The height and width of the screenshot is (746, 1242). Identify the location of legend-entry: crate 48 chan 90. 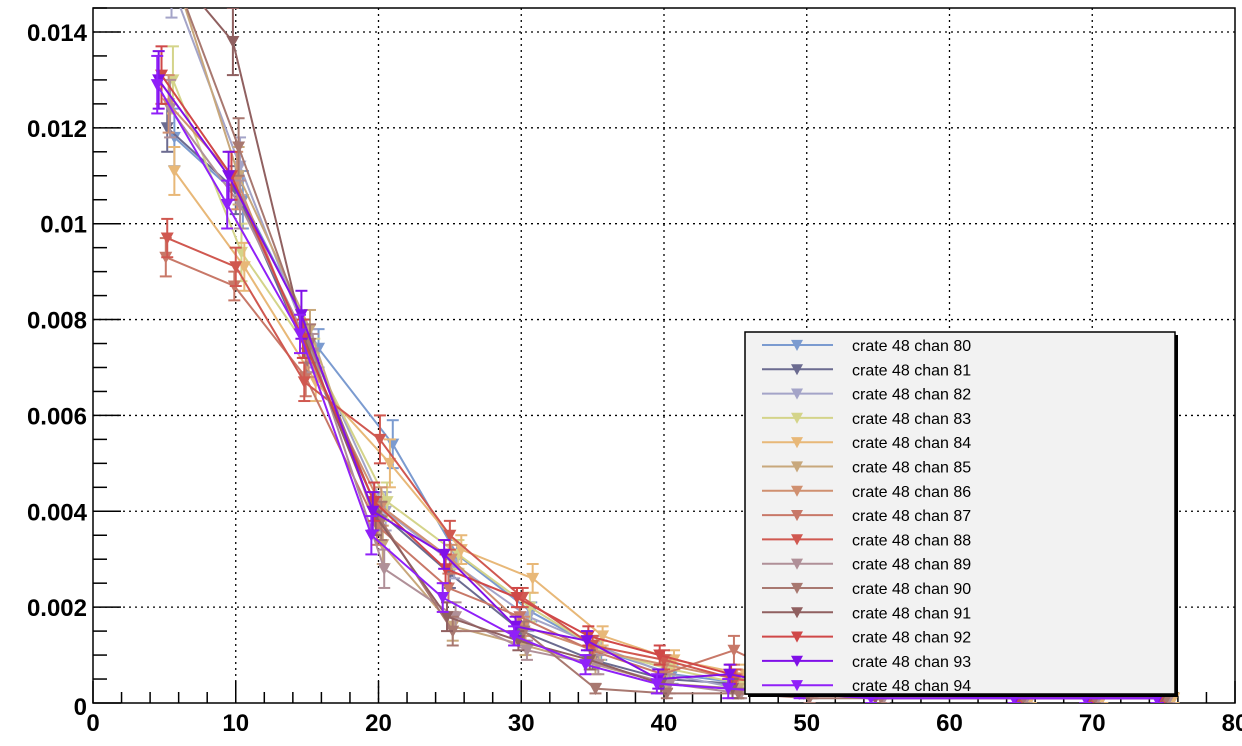
(866, 589).